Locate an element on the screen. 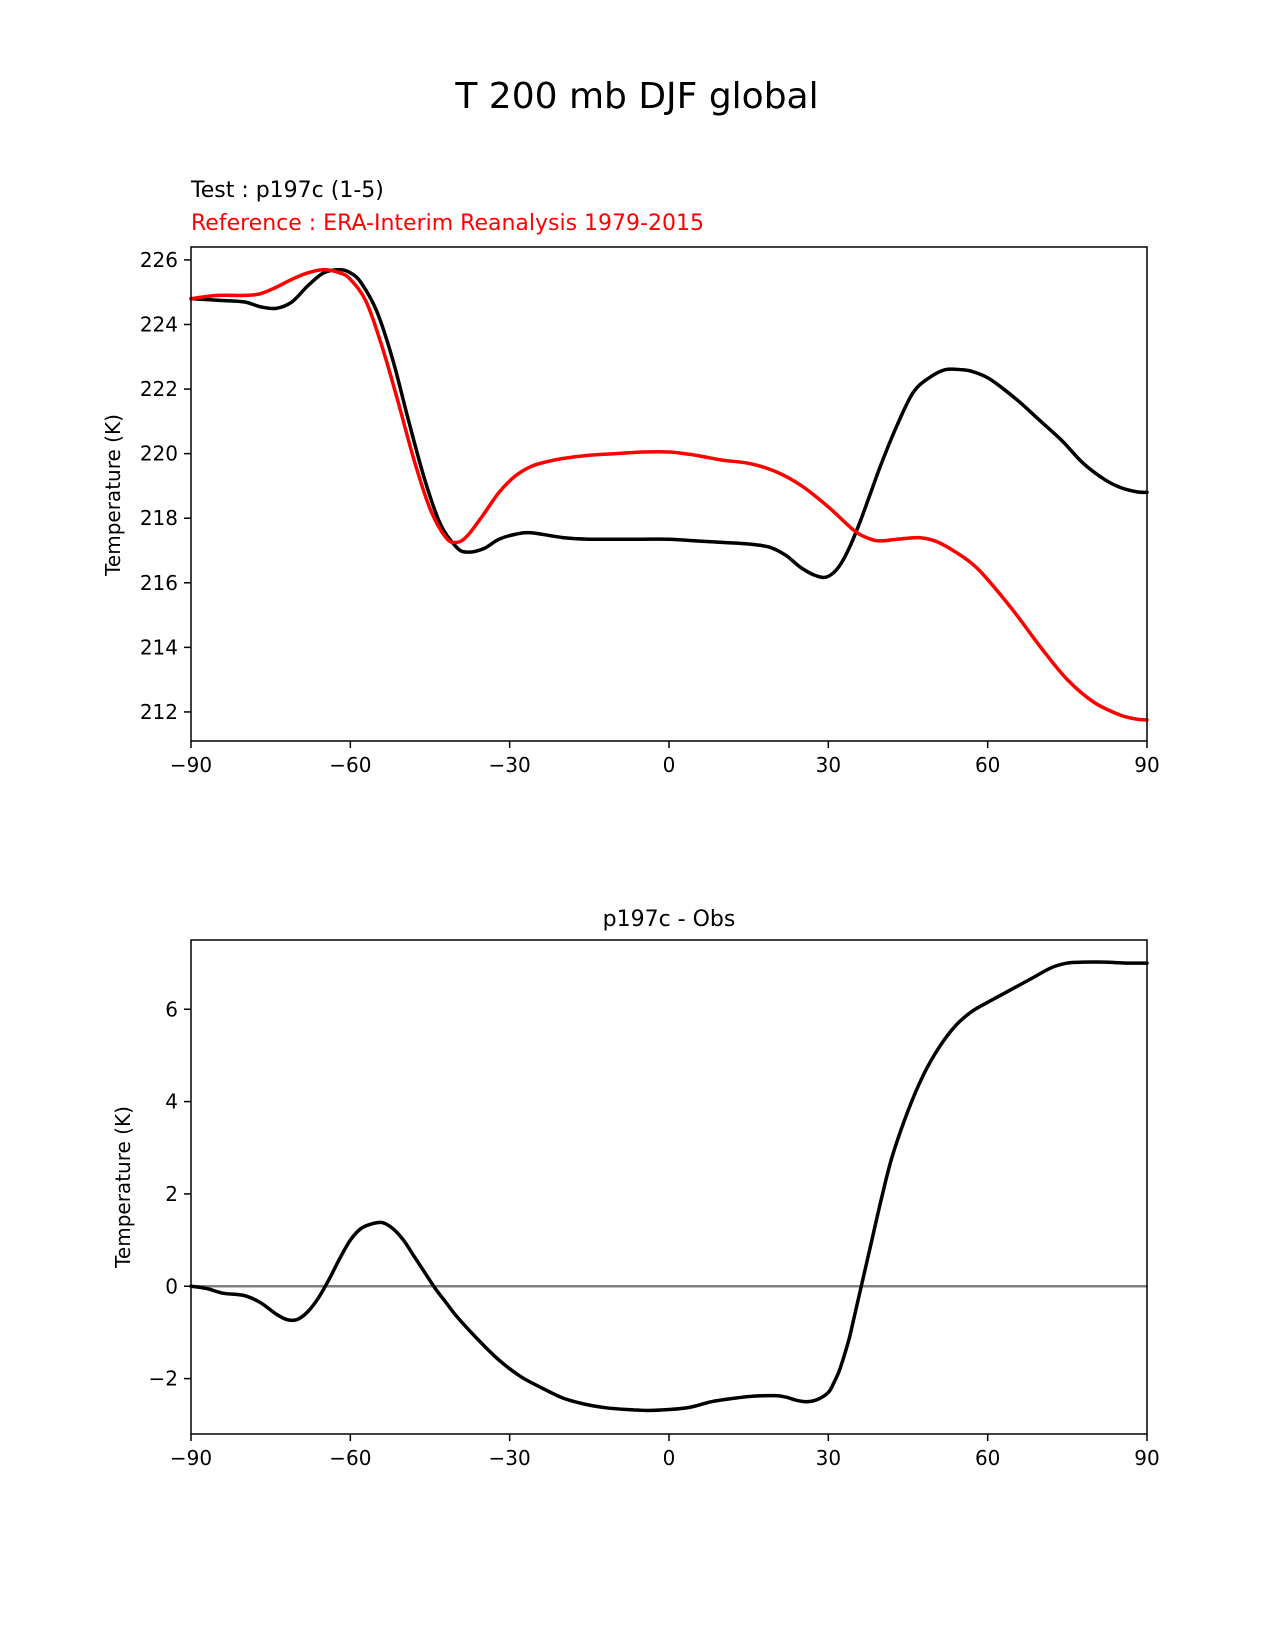 This screenshot has height=1650, width=1275. bottom-xtick-label: 30 is located at coordinates (828, 1458).